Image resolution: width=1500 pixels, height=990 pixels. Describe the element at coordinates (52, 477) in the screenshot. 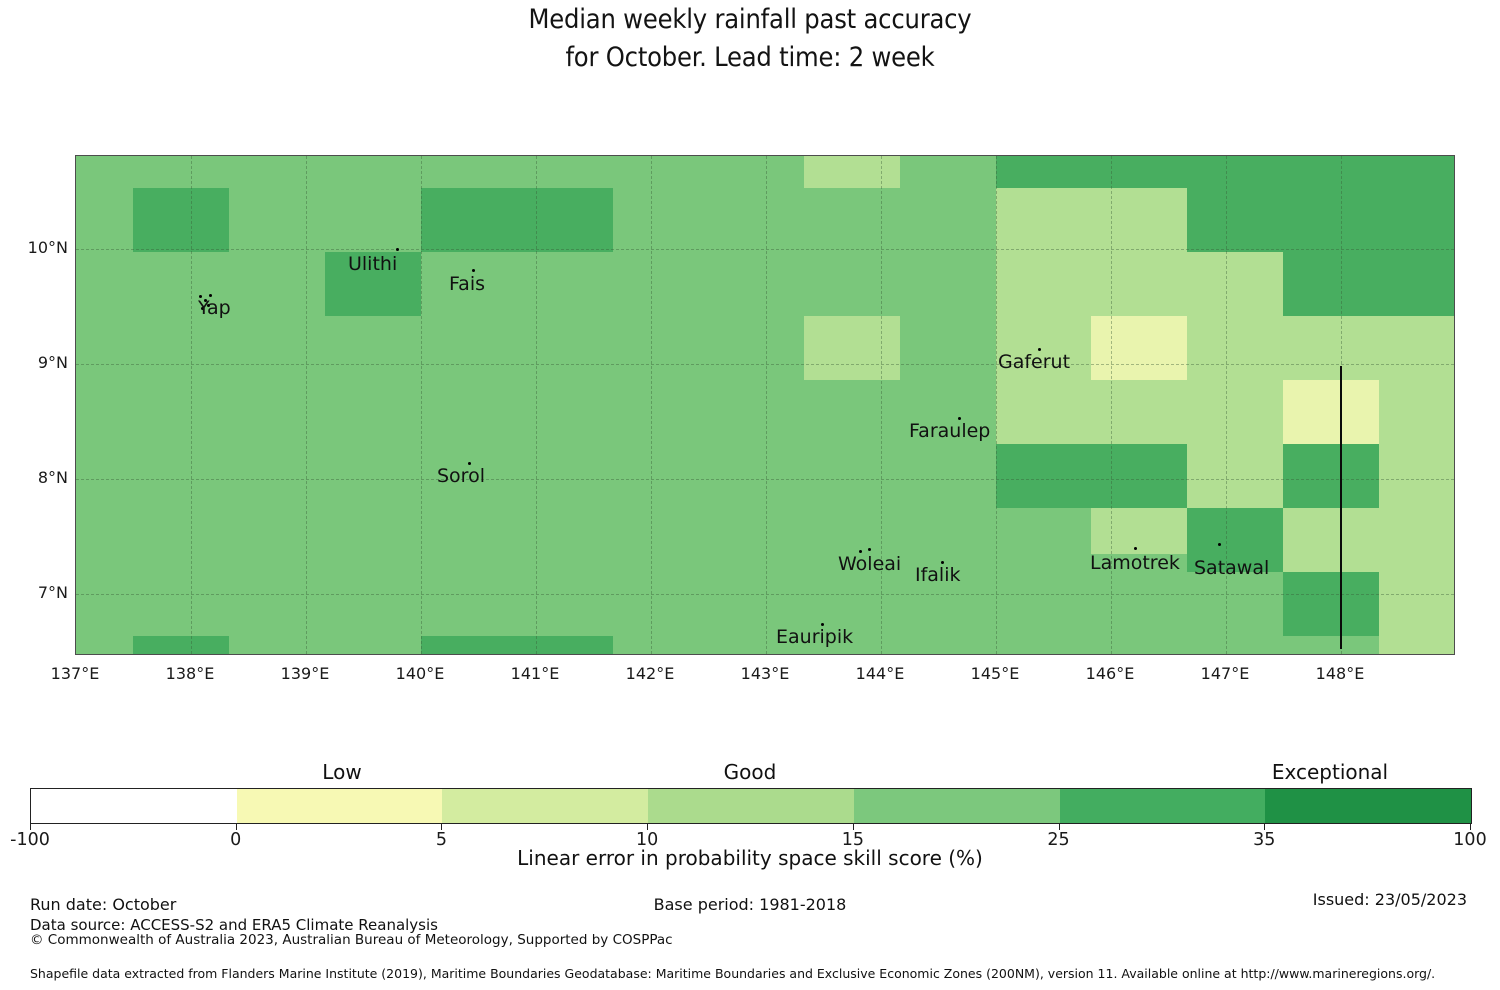

I see `y-axis-tick-8°N: 8°N` at that location.